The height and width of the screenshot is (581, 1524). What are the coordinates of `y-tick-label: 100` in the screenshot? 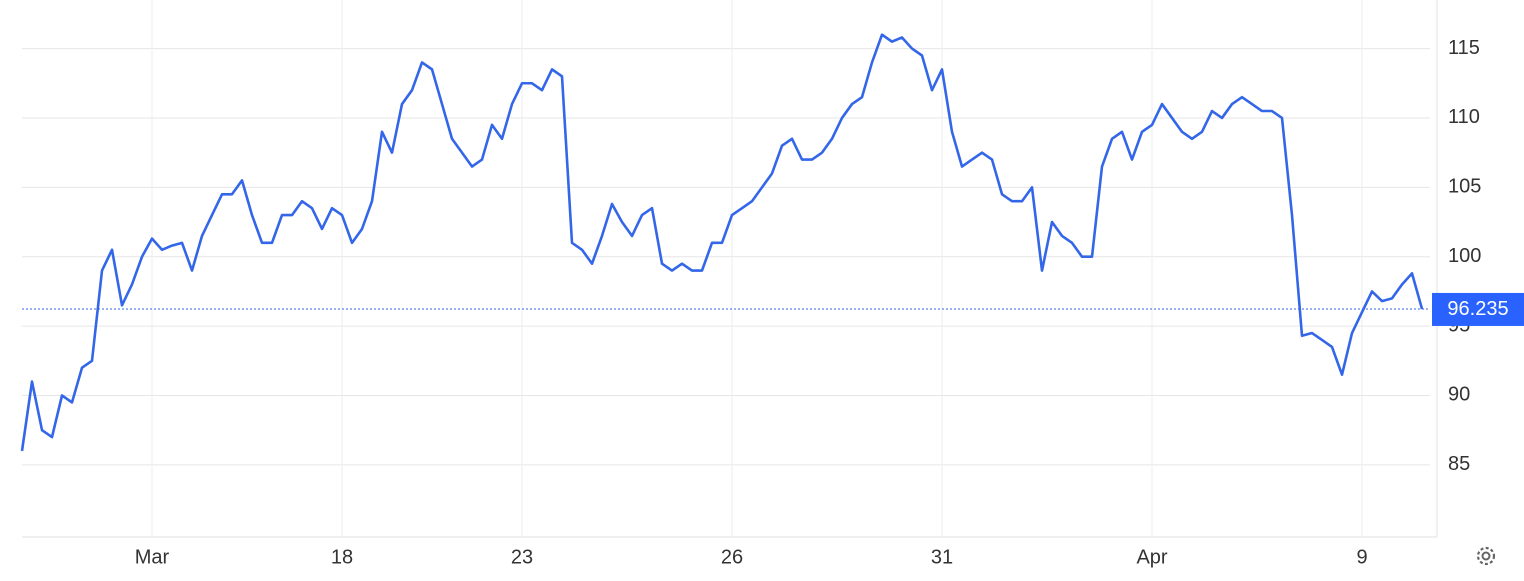 It's located at (1464, 256).